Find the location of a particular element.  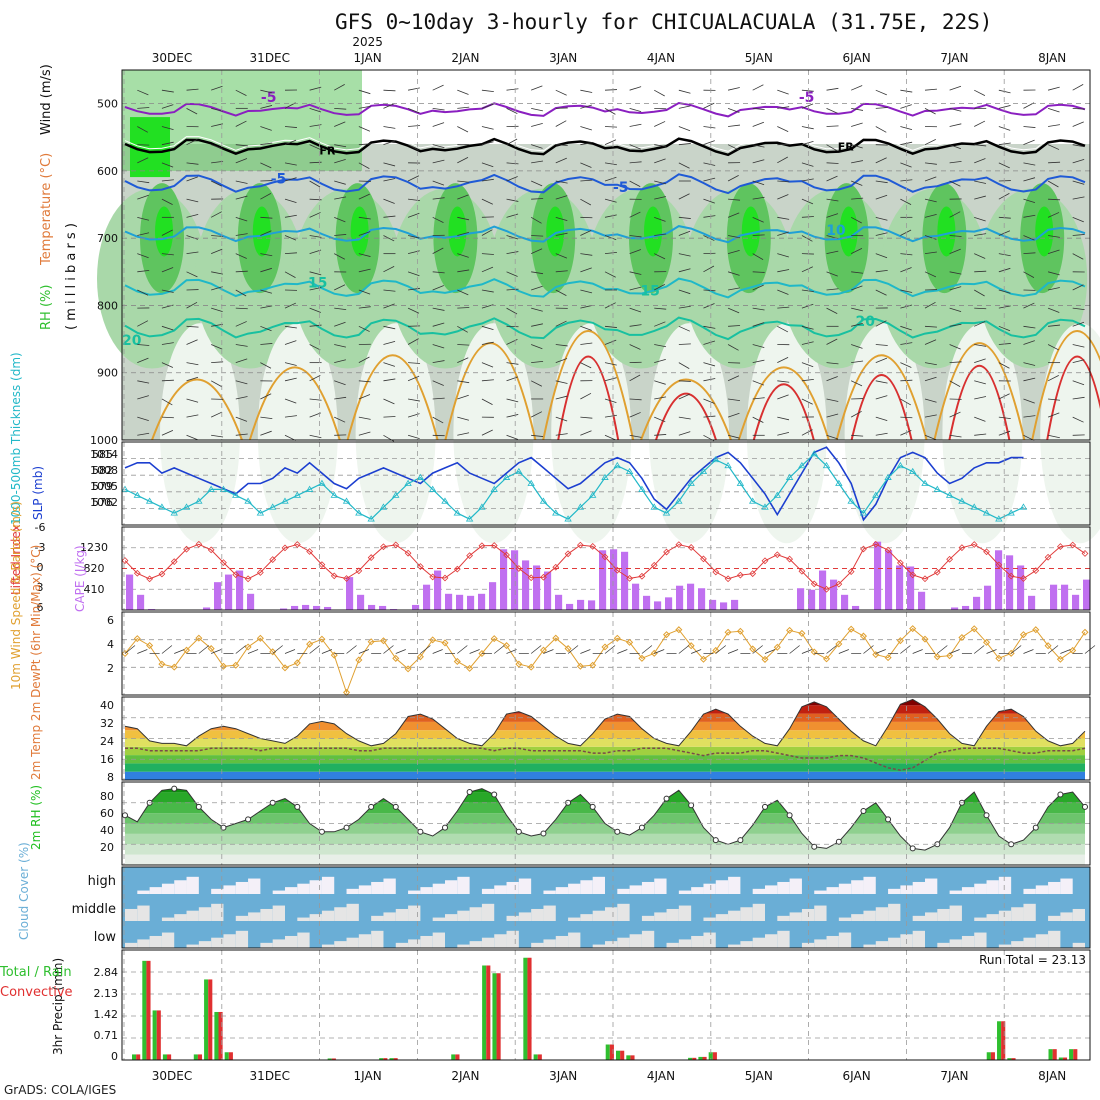

ylabel-rh: RH (%) is located at coordinates (46, 307).